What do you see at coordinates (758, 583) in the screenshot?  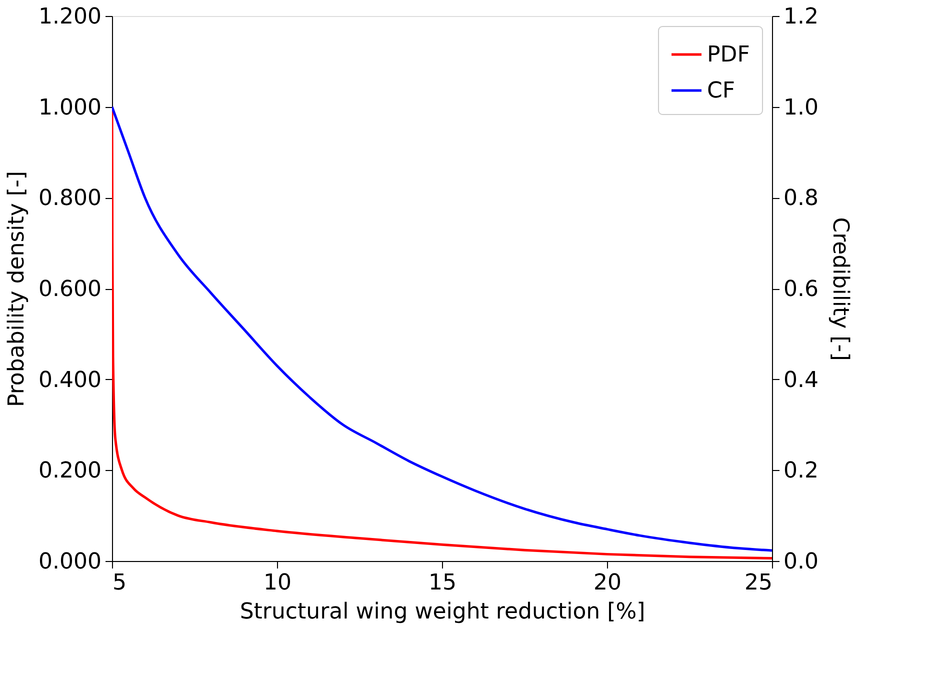 I see `x-tick-label: 25` at bounding box center [758, 583].